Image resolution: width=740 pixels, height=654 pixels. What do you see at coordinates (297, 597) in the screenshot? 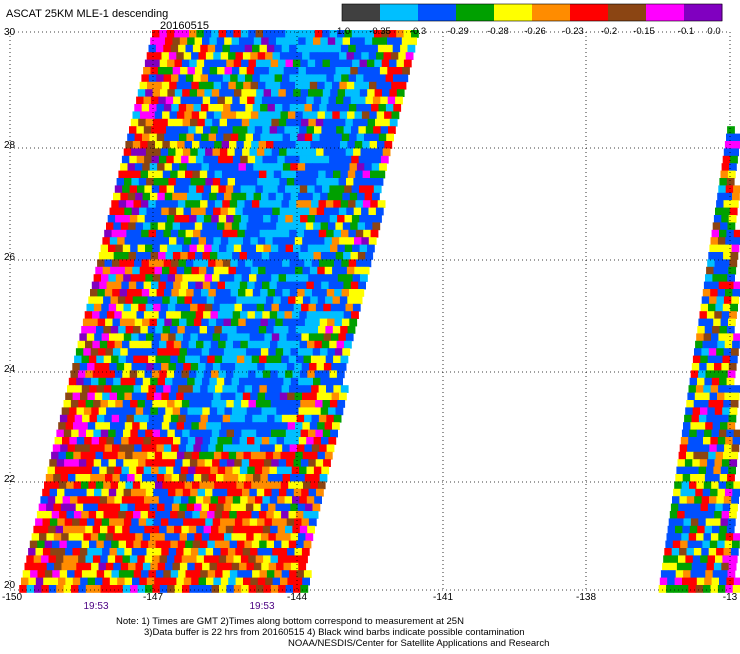
I see `x-tick-144: -144` at bounding box center [297, 597].